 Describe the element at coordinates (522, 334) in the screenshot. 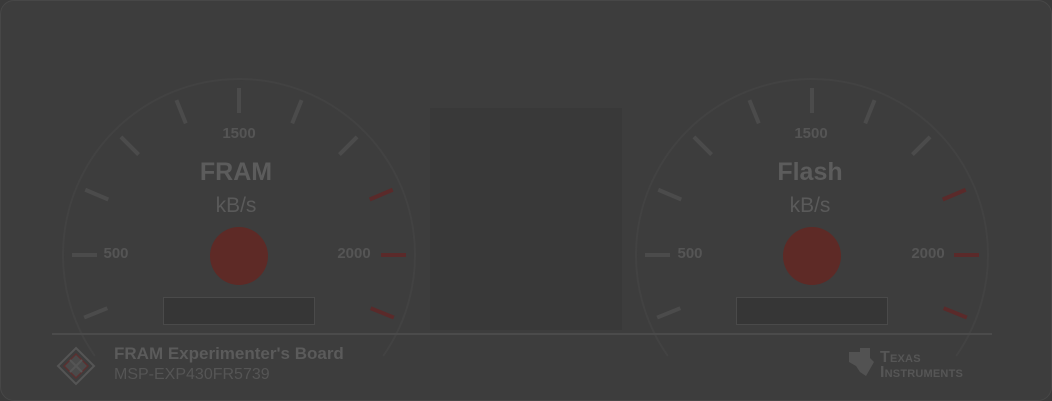

I see `footer-divider` at that location.